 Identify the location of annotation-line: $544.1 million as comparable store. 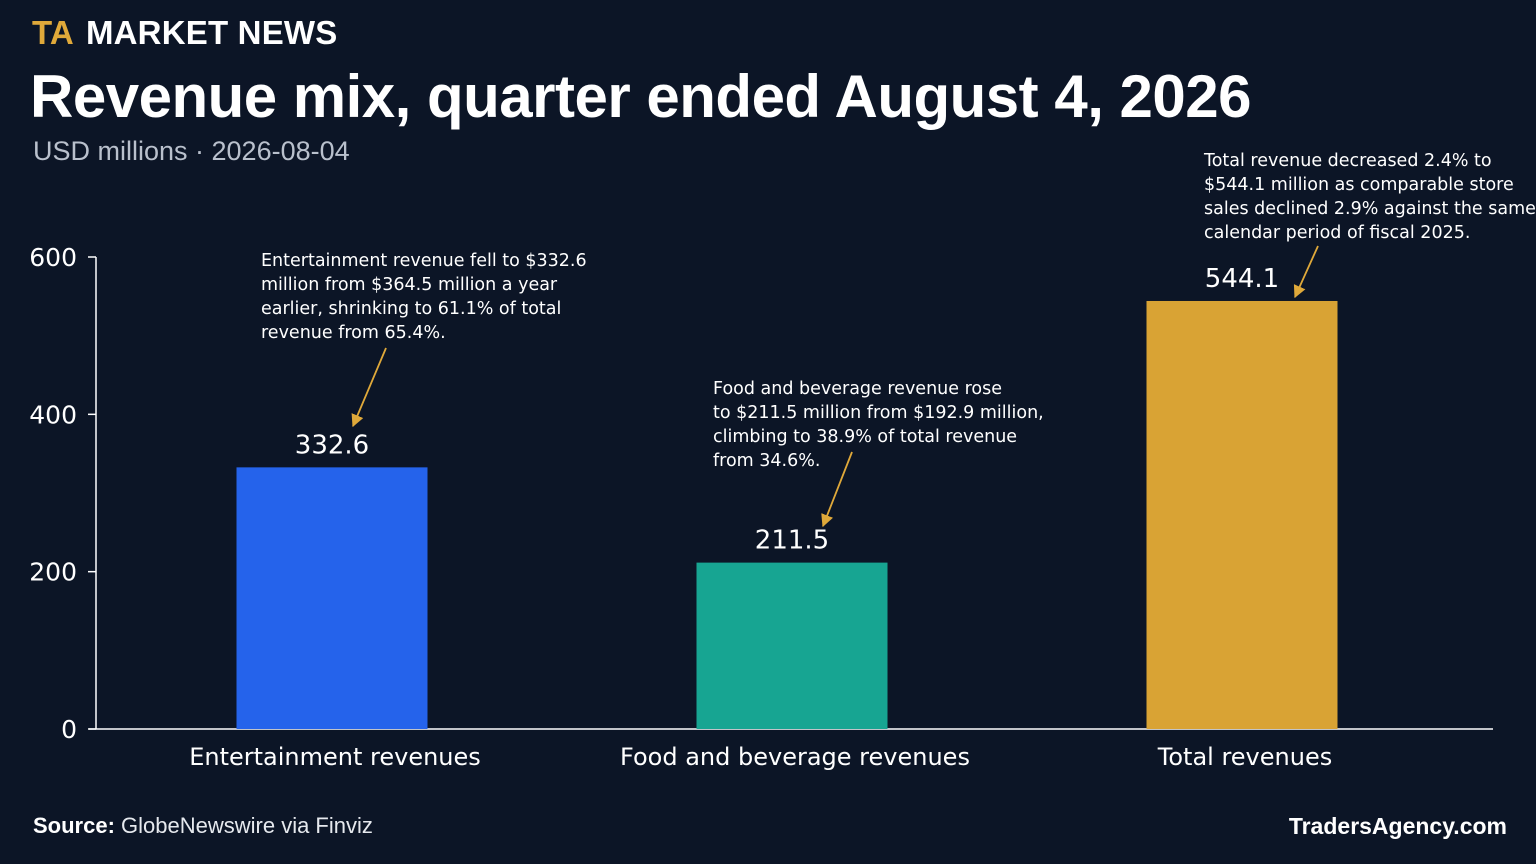
(1359, 185).